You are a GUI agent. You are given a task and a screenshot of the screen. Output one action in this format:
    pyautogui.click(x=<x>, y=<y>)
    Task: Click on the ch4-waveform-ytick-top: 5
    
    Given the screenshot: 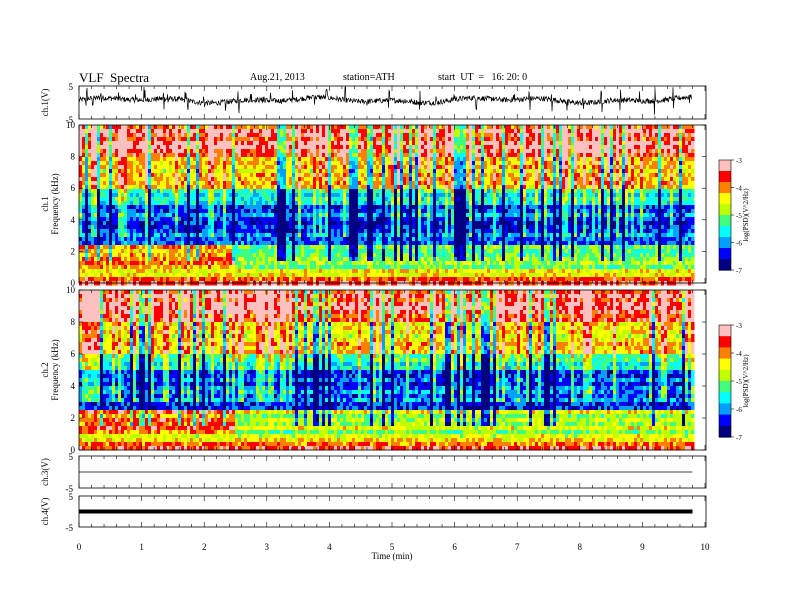 What is the action you would take?
    pyautogui.click(x=71, y=497)
    